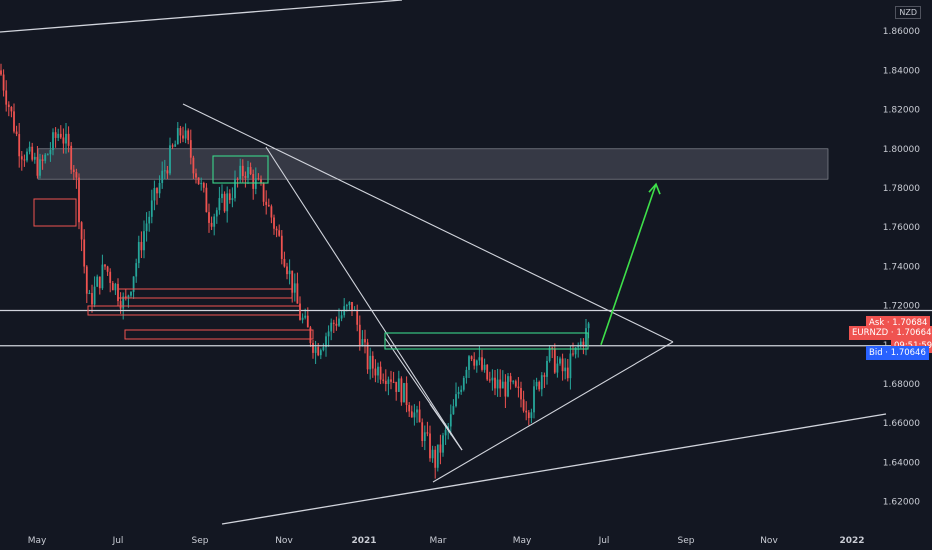  What do you see at coordinates (438, 541) in the screenshot?
I see `time-tick-label: Mar` at bounding box center [438, 541].